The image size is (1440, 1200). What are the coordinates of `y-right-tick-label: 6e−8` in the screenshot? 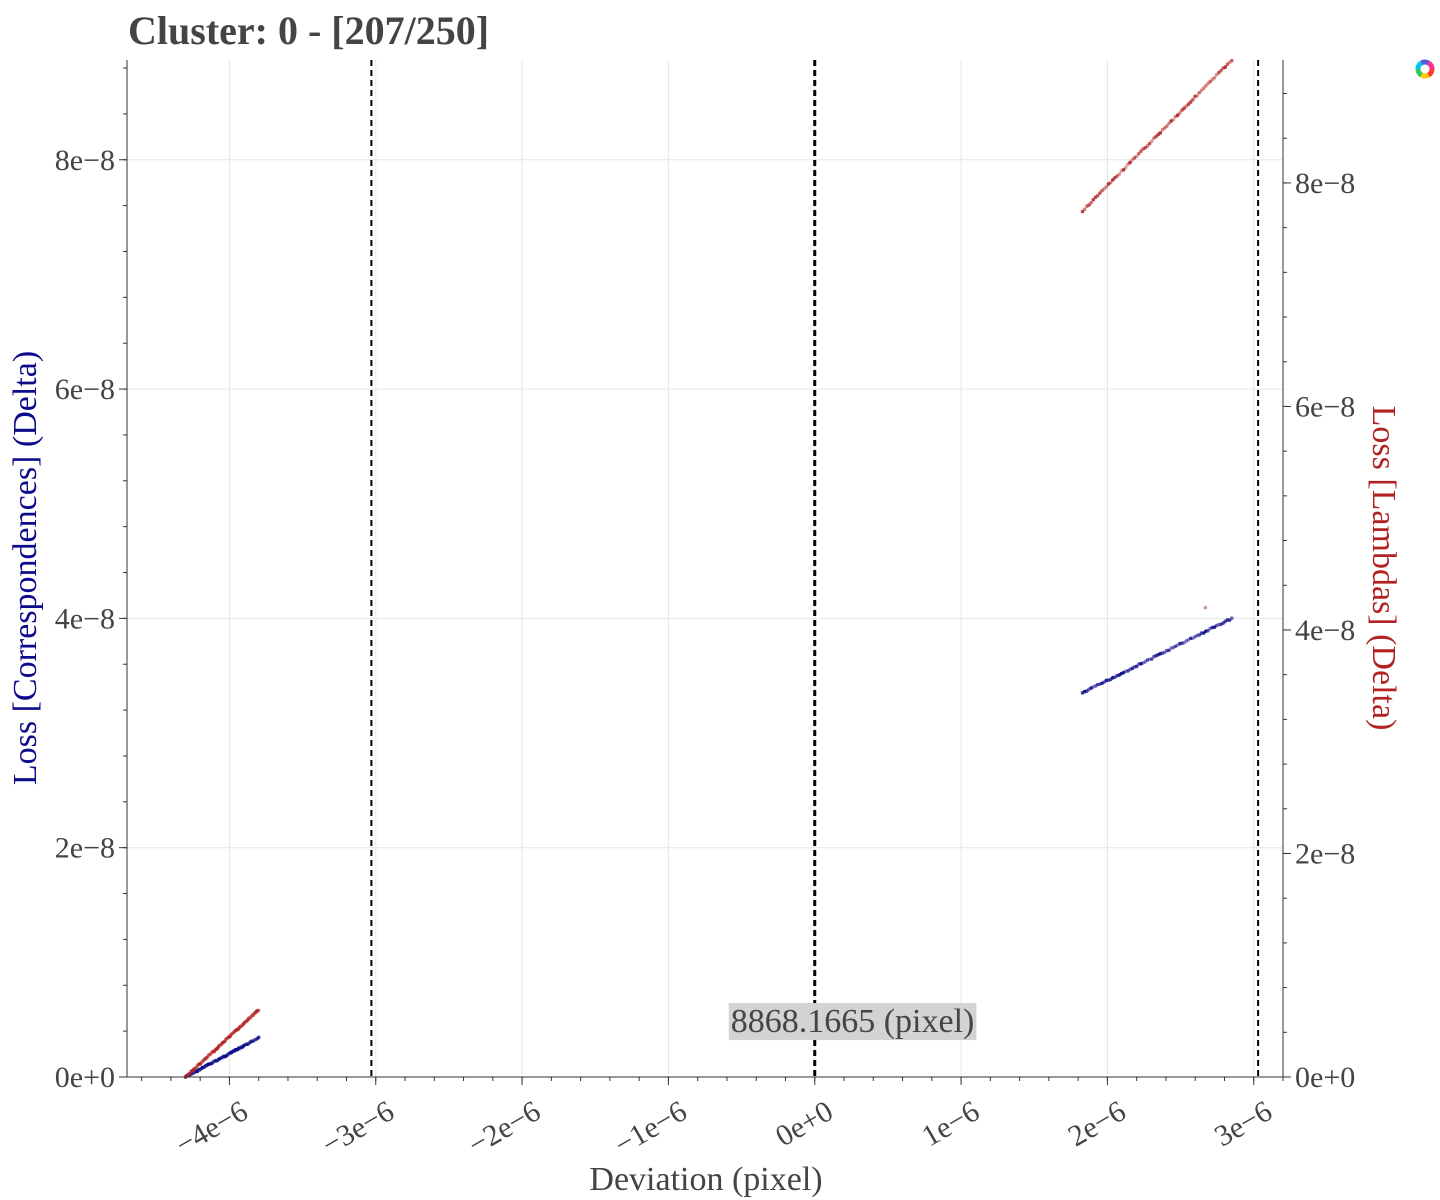 It's located at (1325, 406).